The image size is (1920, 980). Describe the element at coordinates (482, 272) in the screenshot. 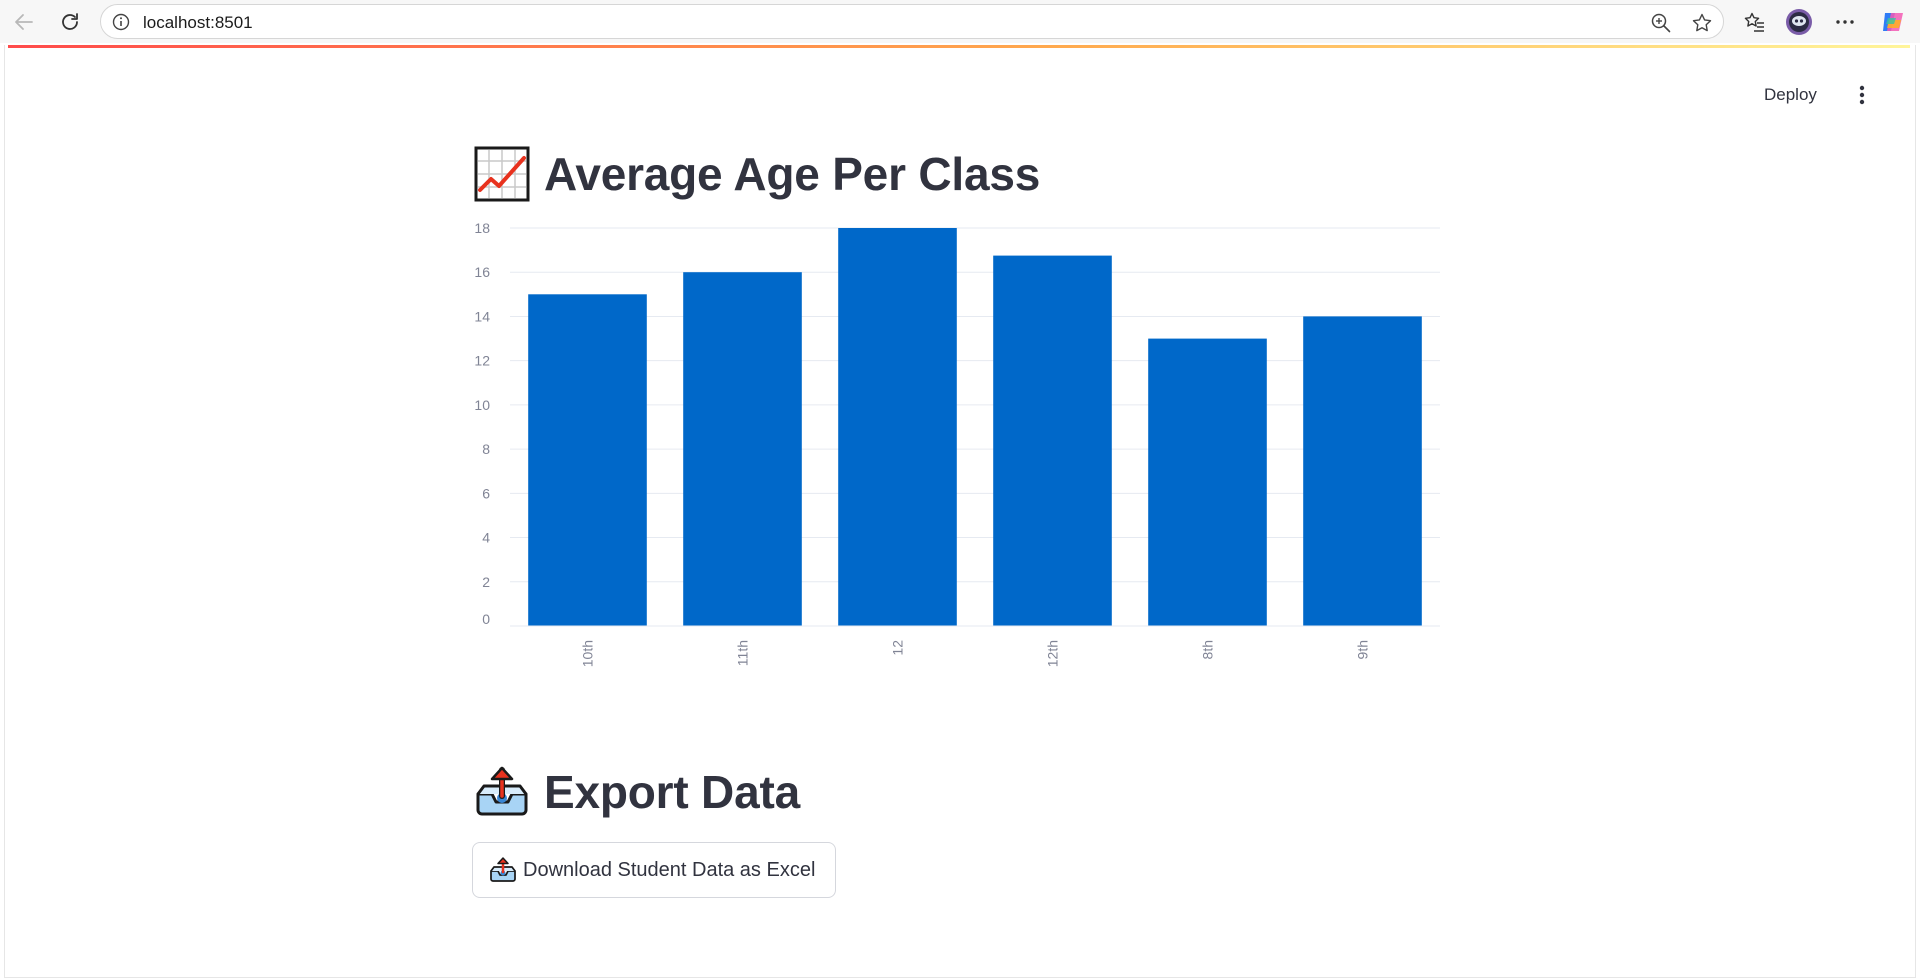

I see `y-tick-label: 16` at that location.